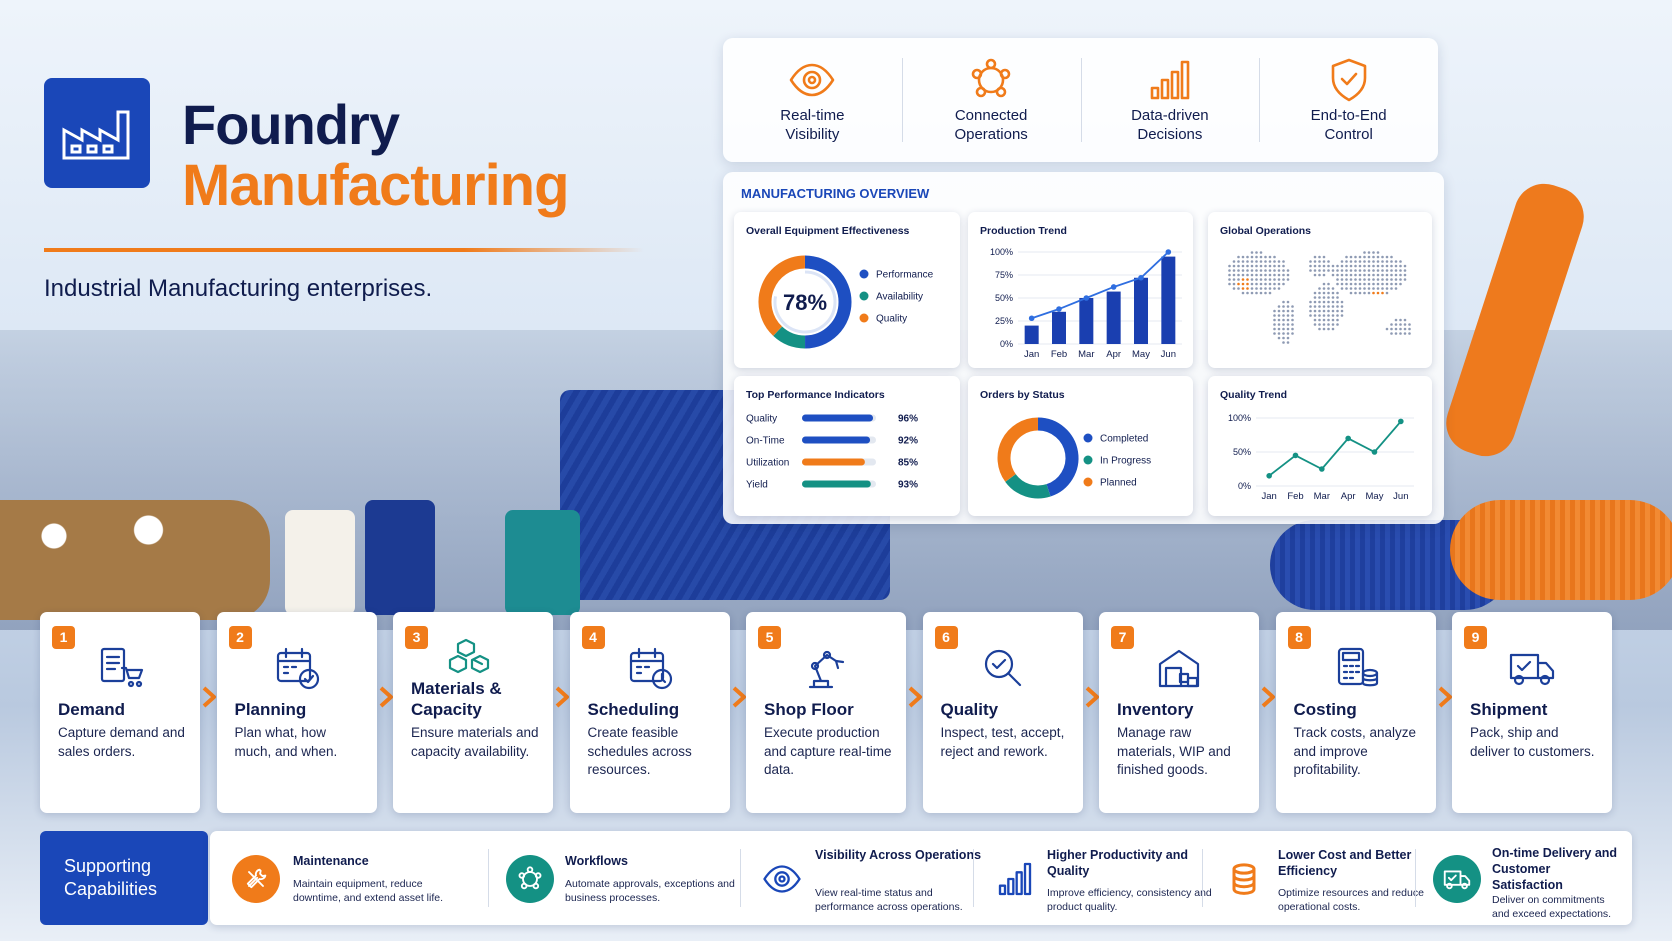 This screenshot has width=1672, height=941. I want to click on y-tick-label: 50%, so click(1004, 298).